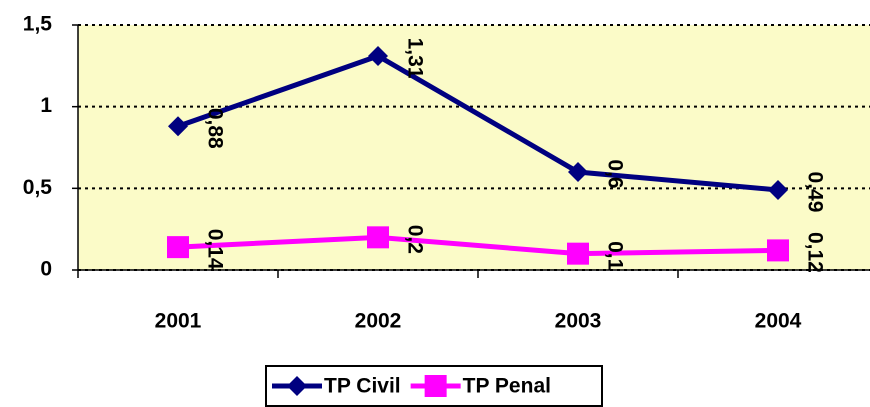  Describe the element at coordinates (814, 192) in the screenshot. I see `data-label: 0,49` at that location.